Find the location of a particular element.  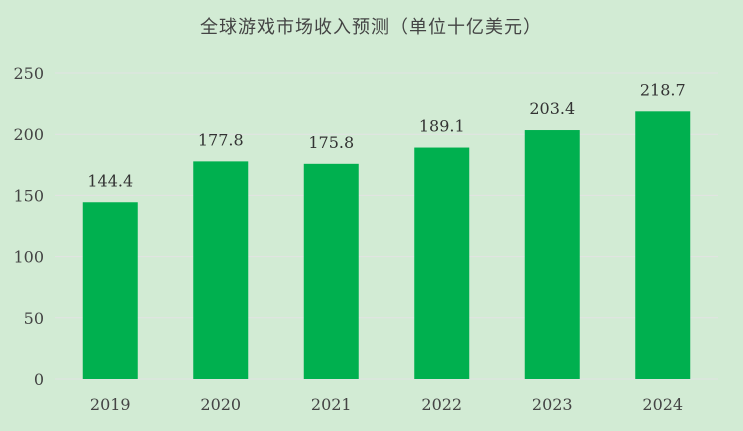

y-tick-label: 150 is located at coordinates (28, 195).